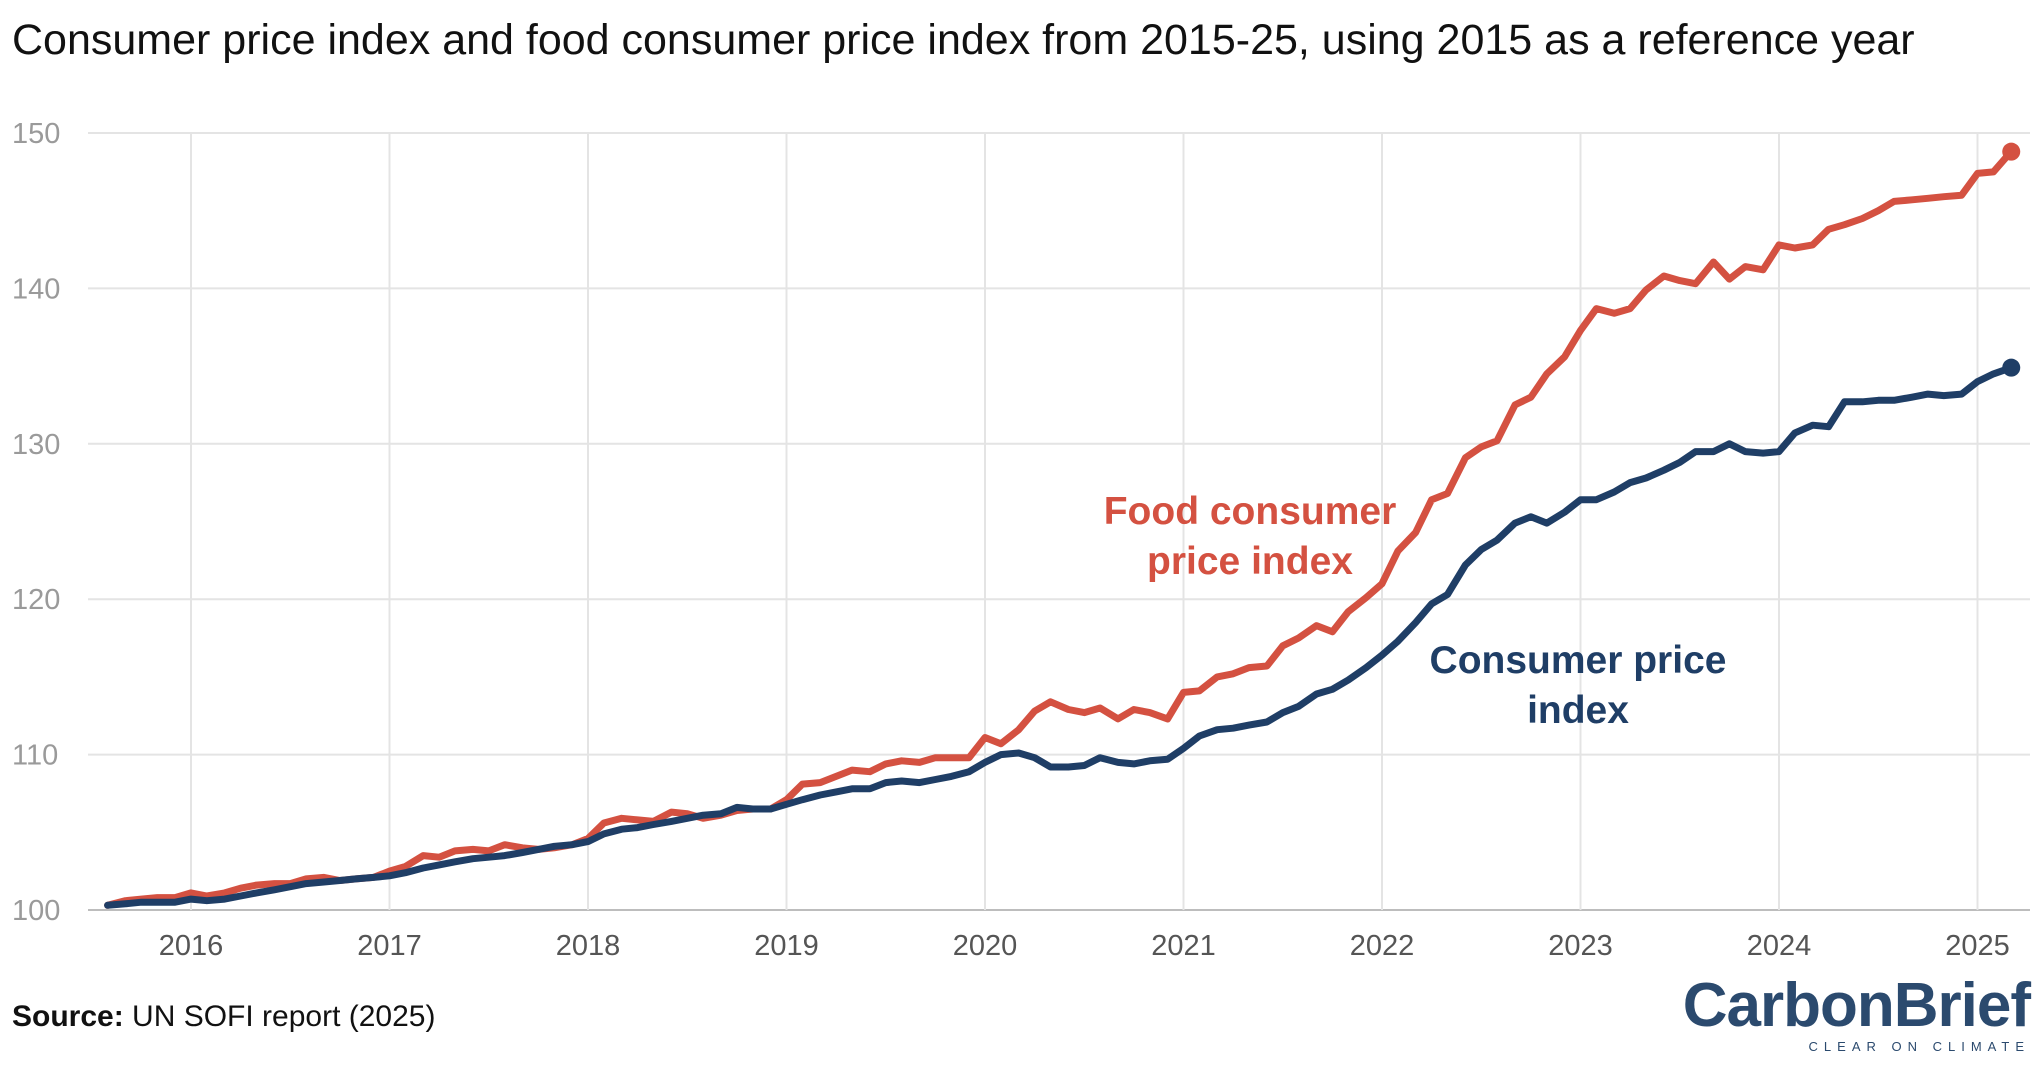 The width and height of the screenshot is (2042, 1080). What do you see at coordinates (68, 1016) in the screenshot?
I see `source-label: Source:` at bounding box center [68, 1016].